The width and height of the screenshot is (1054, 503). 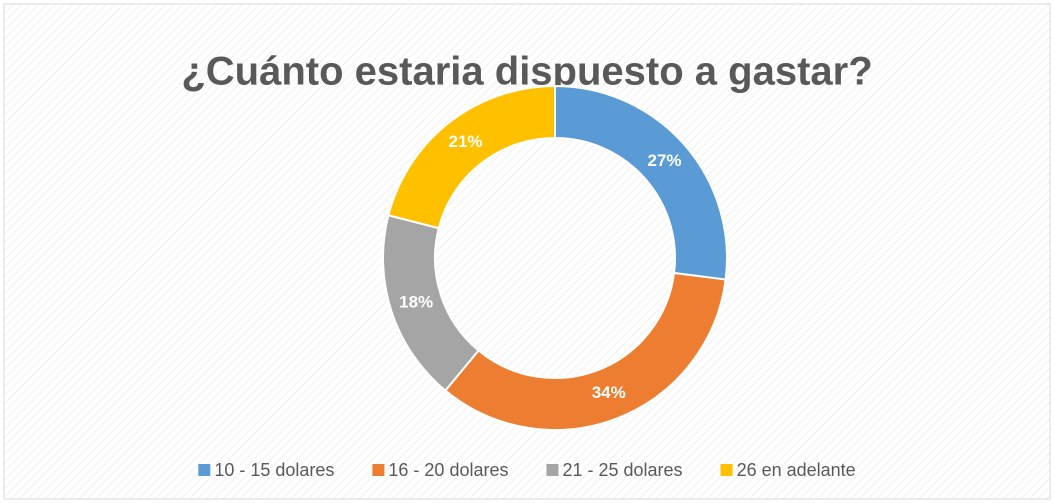 I want to click on legend-label: 26 en adelante, so click(x=796, y=470).